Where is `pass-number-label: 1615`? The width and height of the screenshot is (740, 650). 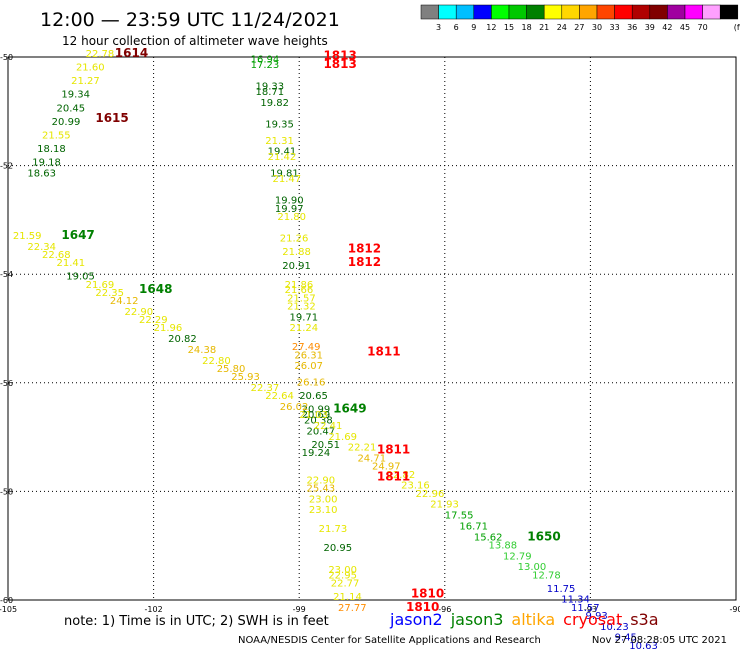 pass-number-label: 1615 is located at coordinates (111, 118).